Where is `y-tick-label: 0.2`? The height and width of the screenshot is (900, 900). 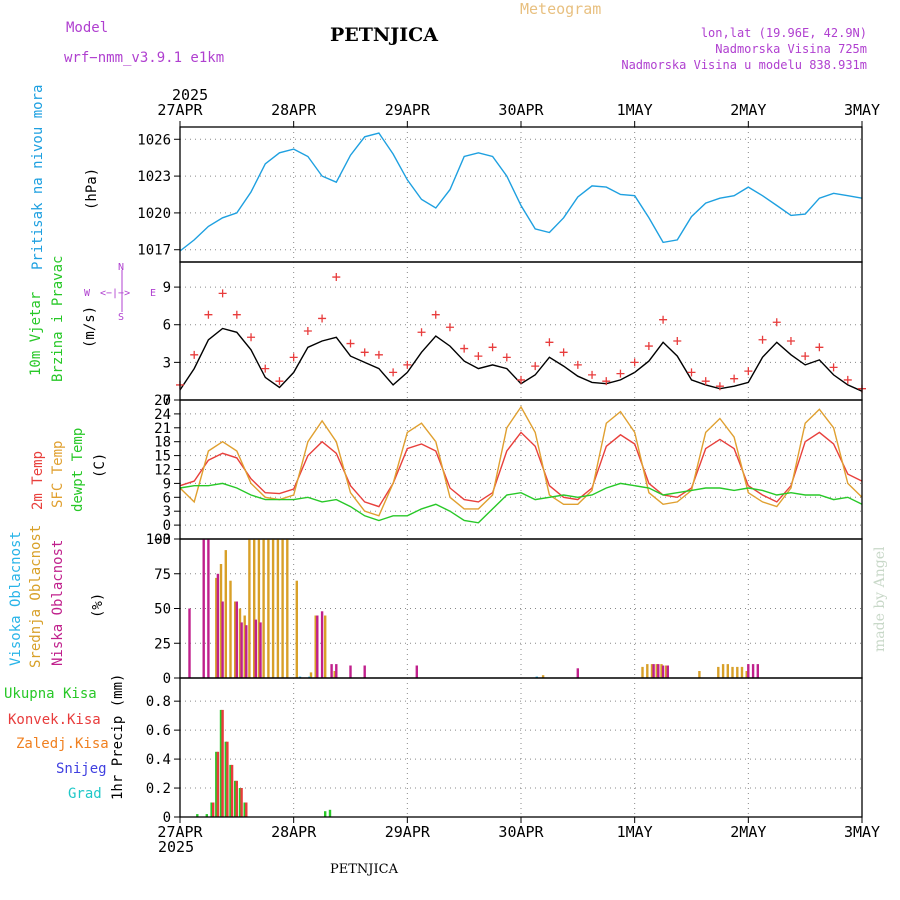
y-tick-label: 0.2 is located at coordinates (158, 789).